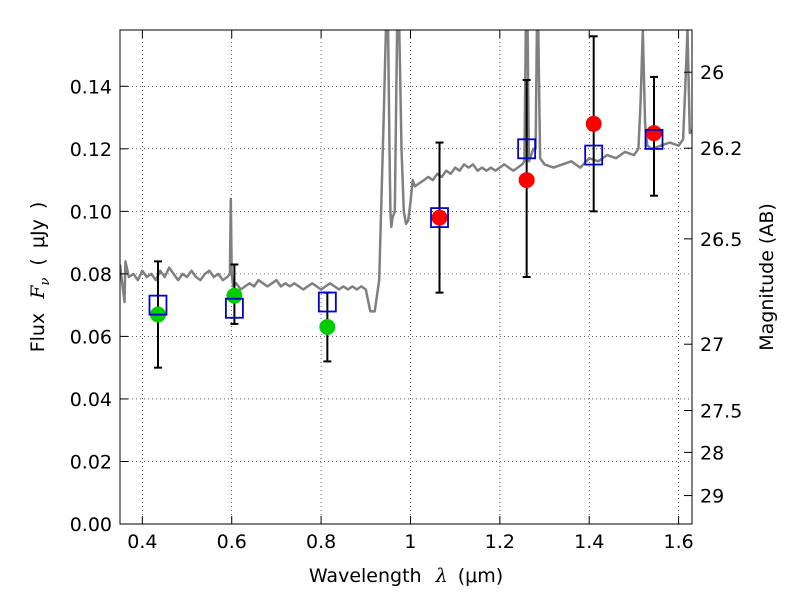 This screenshot has width=800, height=600. I want to click on y2-tick-label: 28, so click(712, 453).